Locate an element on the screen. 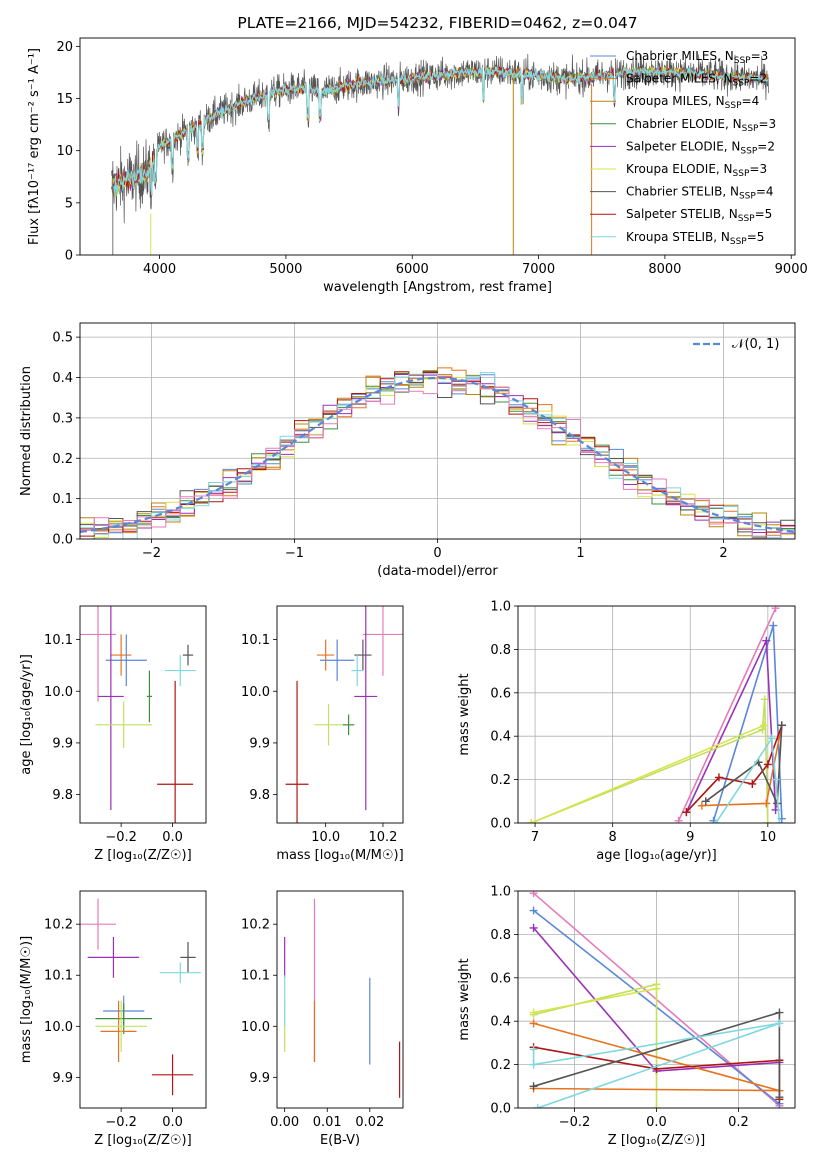 This screenshot has height=1170, width=819. normal-curve is located at coordinates (437, 454).